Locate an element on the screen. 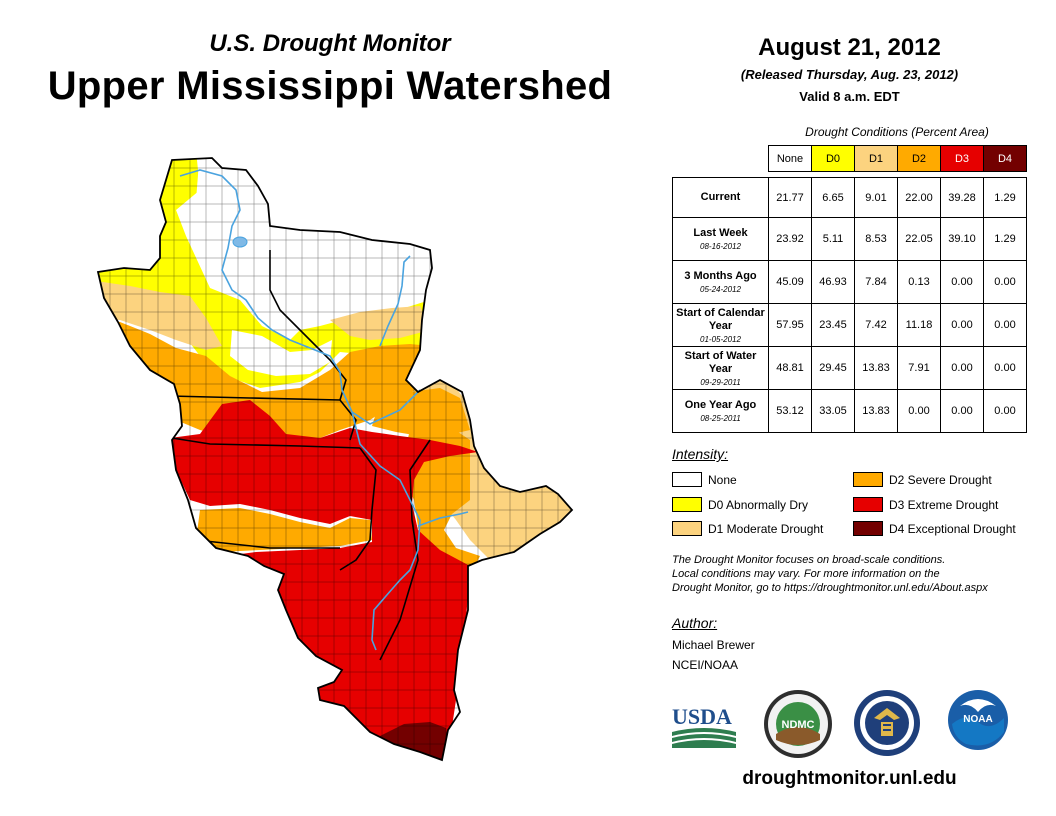 The height and width of the screenshot is (816, 1056). table-caption: Drought Conditions (Percent Area) is located at coordinates (897, 132).